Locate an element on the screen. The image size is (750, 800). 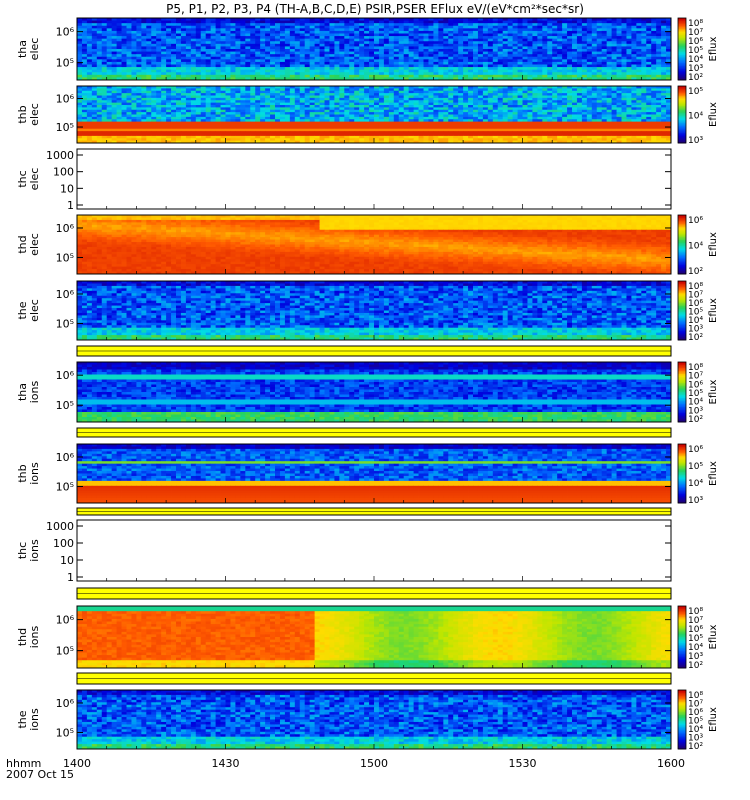
x-tick-label: 1430 is located at coordinates (226, 763).